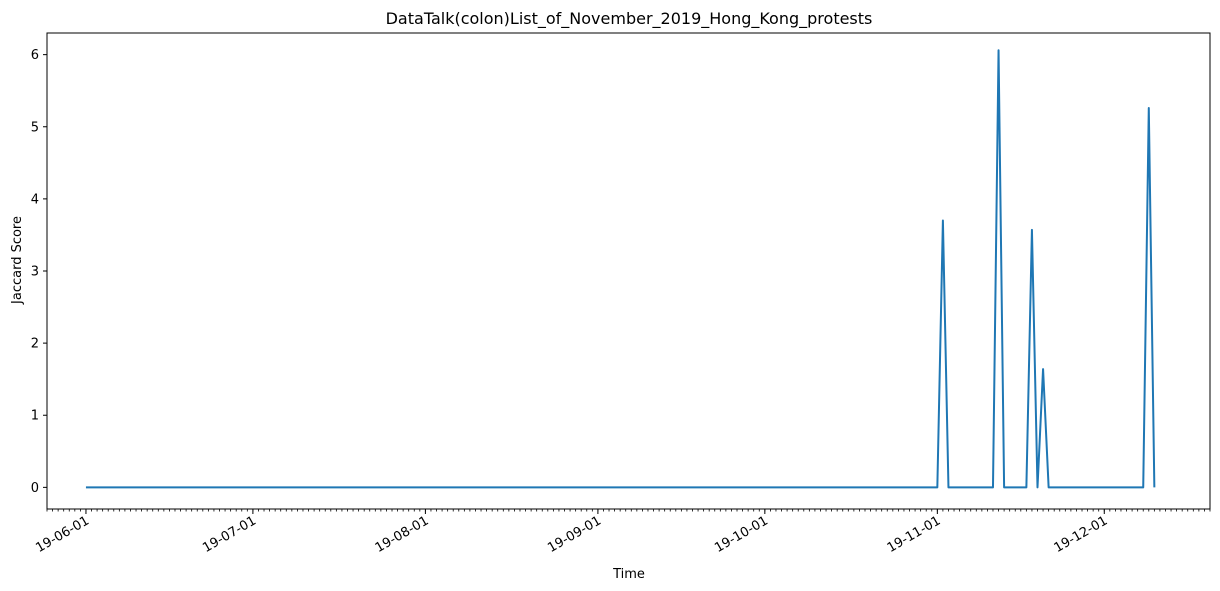 The width and height of the screenshot is (1220, 591). I want to click on y-tick-label: 4, so click(35, 199).